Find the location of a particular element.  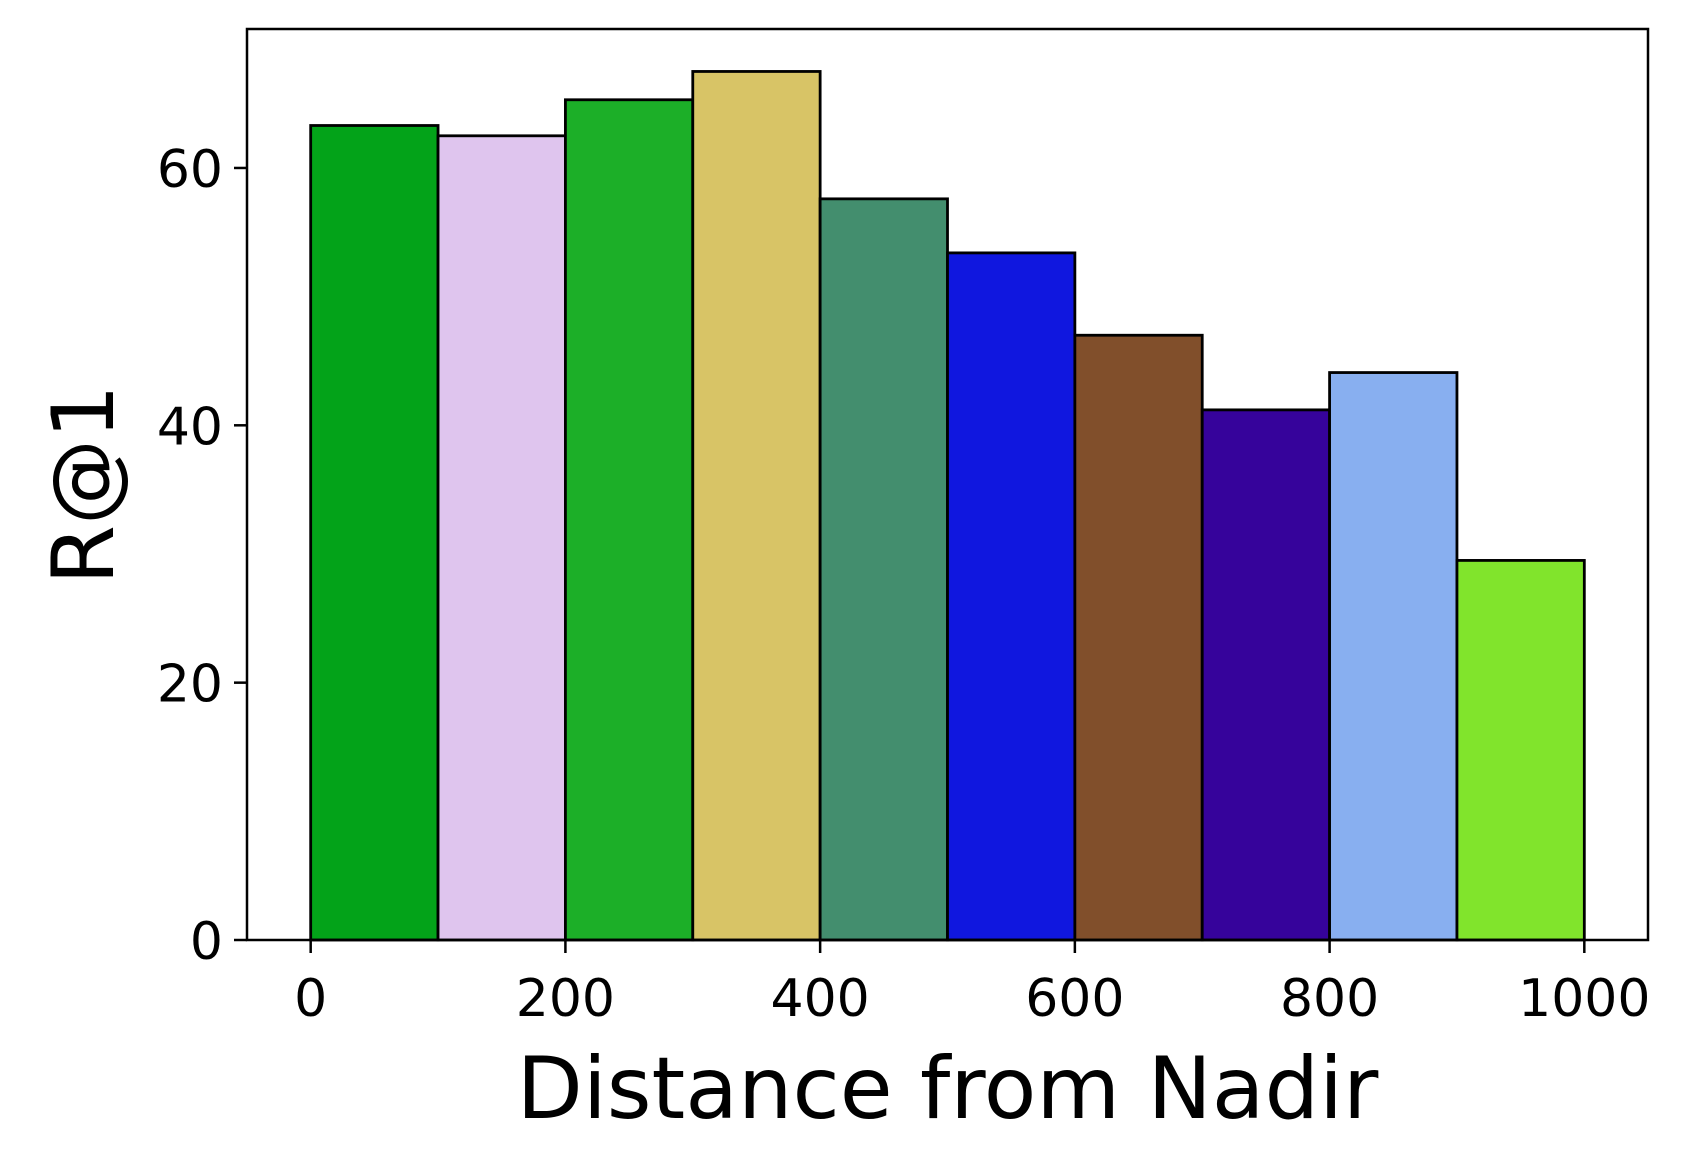

x-axis-ticks: 0 200 400 600 800 1000 is located at coordinates (972, 984).